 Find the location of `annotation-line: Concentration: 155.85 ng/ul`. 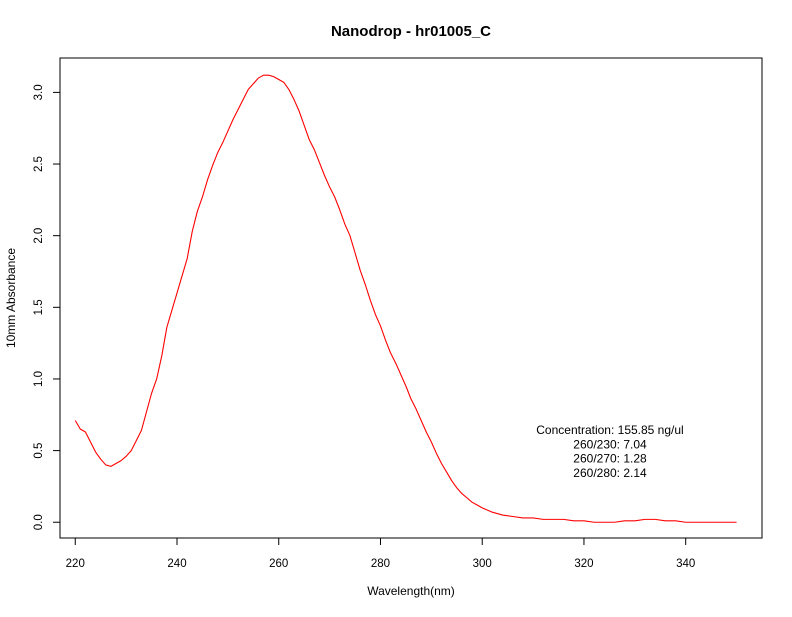

annotation-line: Concentration: 155.85 ng/ul is located at coordinates (609, 430).